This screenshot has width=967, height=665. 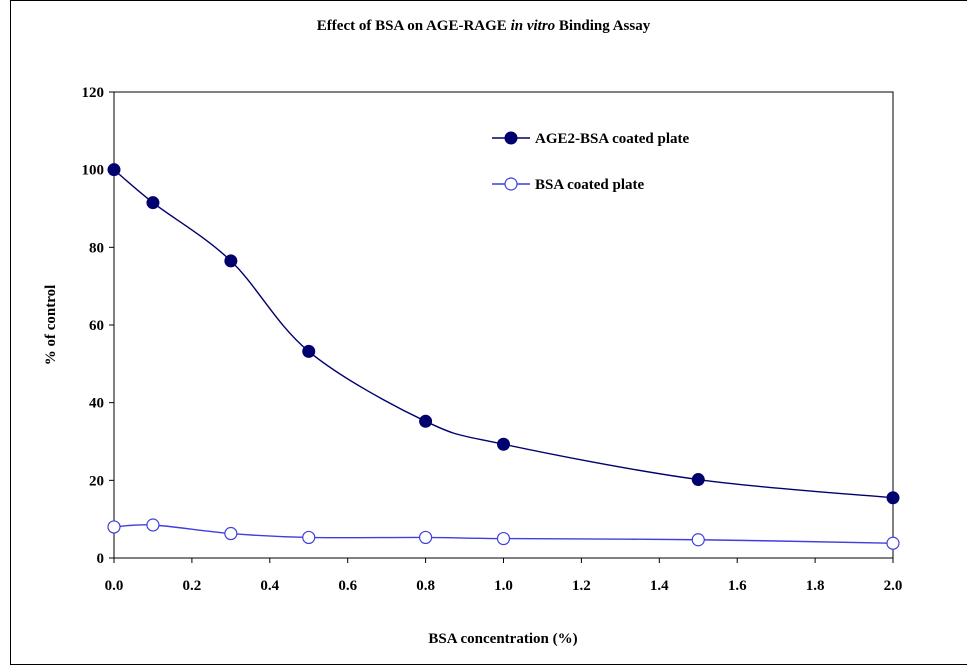 I want to click on y-axis-label: % of control, so click(x=51, y=325).